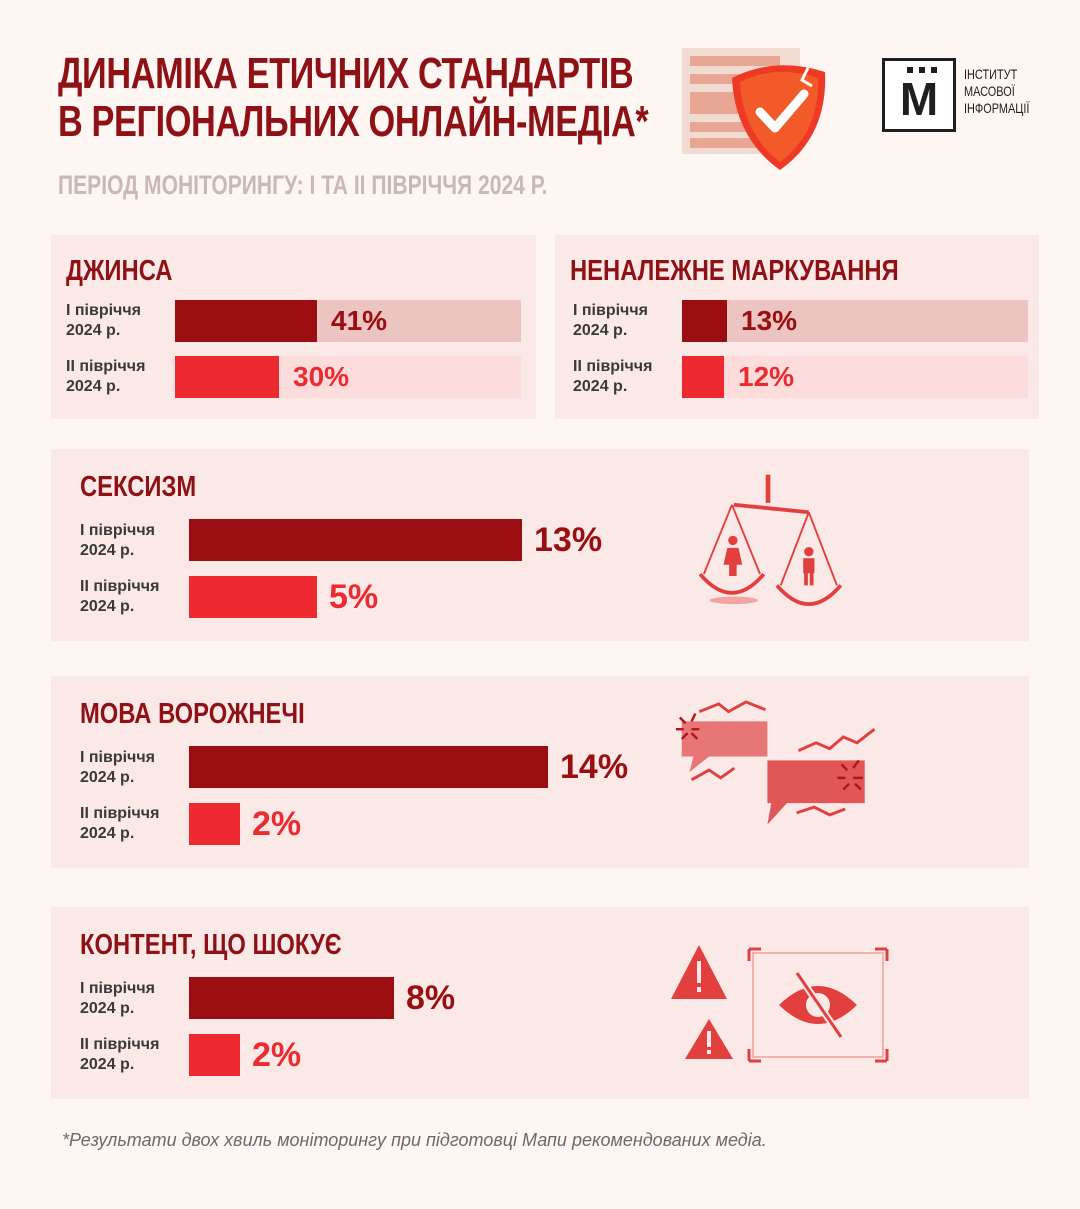 The height and width of the screenshot is (1209, 1080). What do you see at coordinates (594, 767) in the screenshot?
I see `data-label-h1: 14%` at bounding box center [594, 767].